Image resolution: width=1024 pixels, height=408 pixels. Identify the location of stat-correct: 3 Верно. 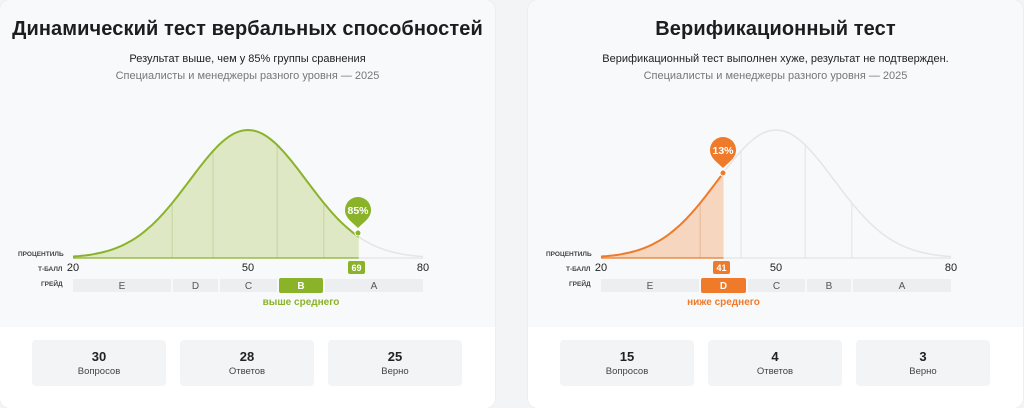
(923, 363).